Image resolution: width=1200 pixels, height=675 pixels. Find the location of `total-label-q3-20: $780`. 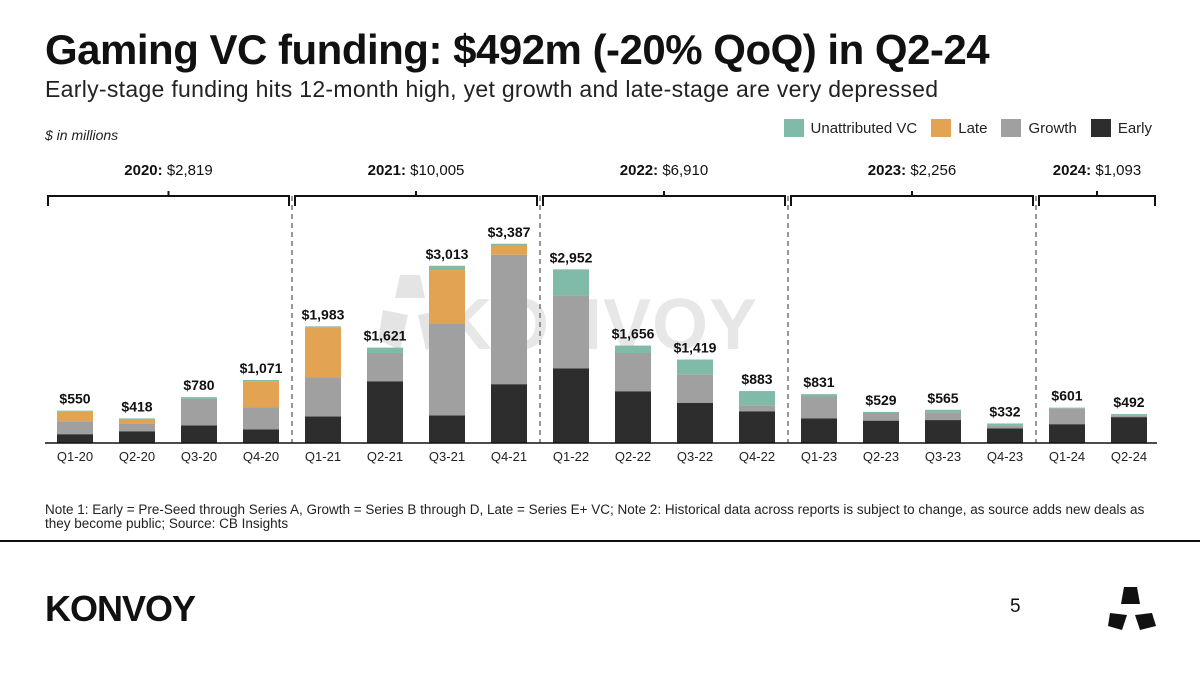

total-label-q3-20: $780 is located at coordinates (198, 385).